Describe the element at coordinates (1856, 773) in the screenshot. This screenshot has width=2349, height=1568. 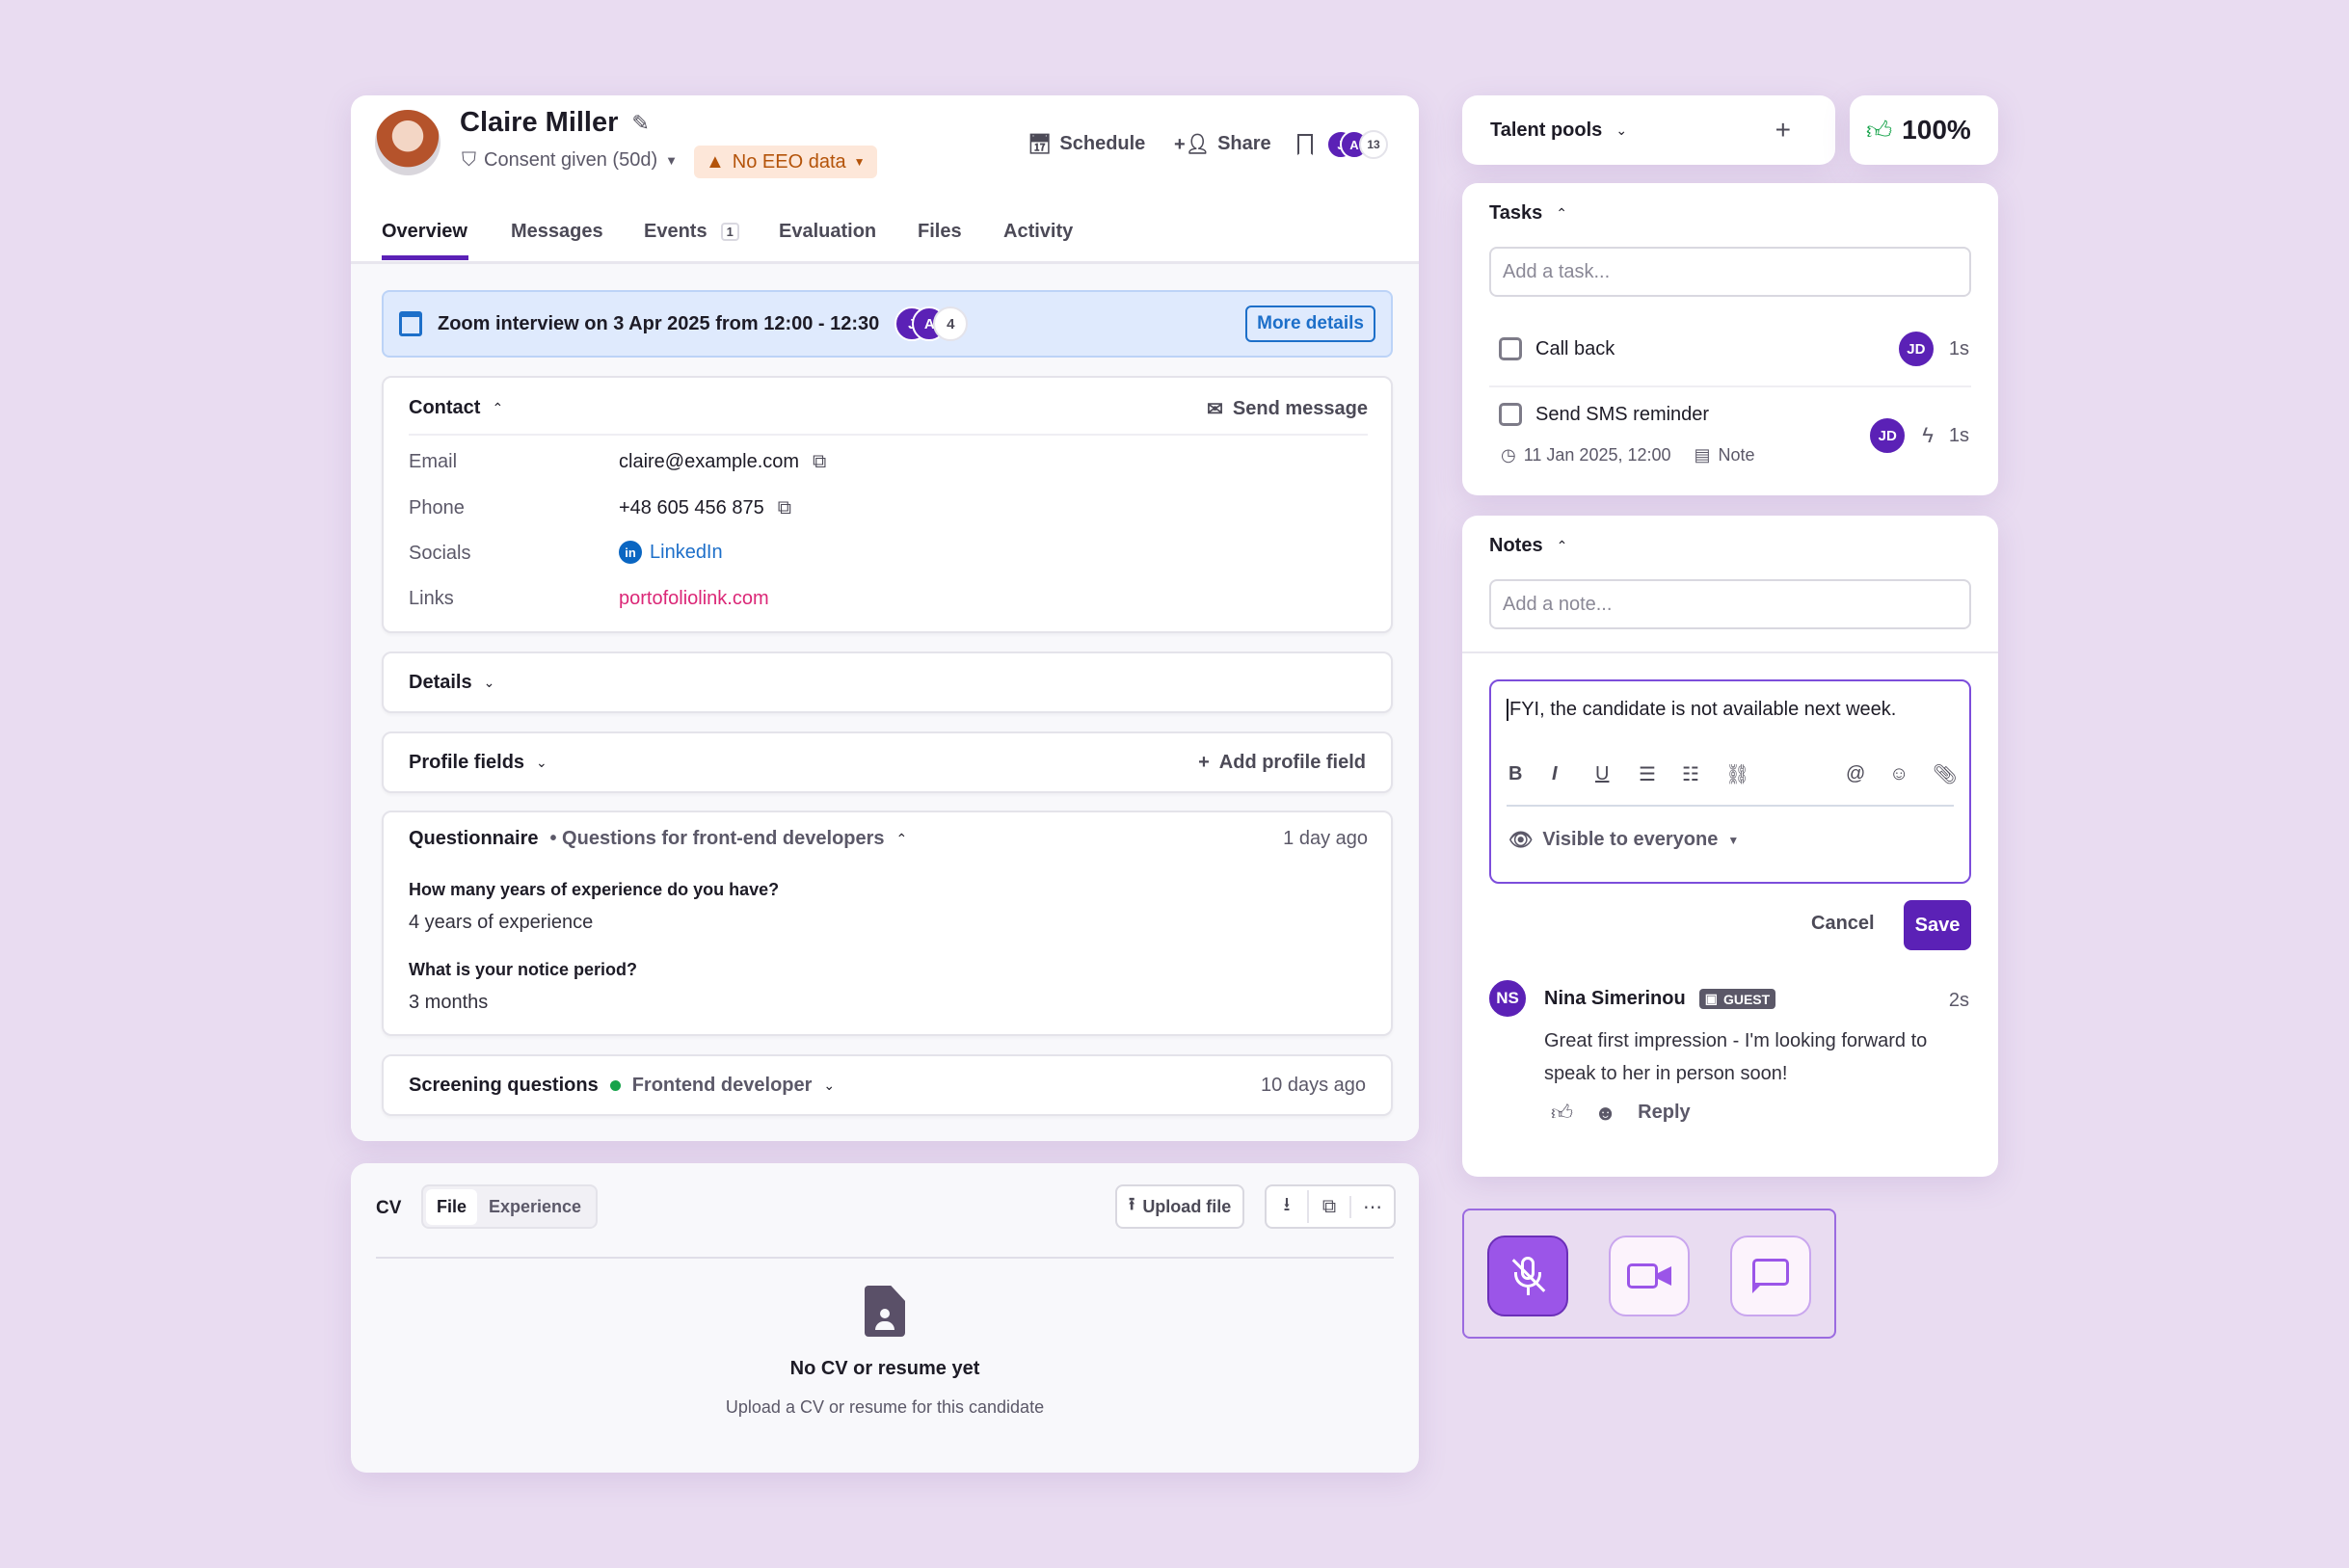
I see `mention-icon: @` at that location.